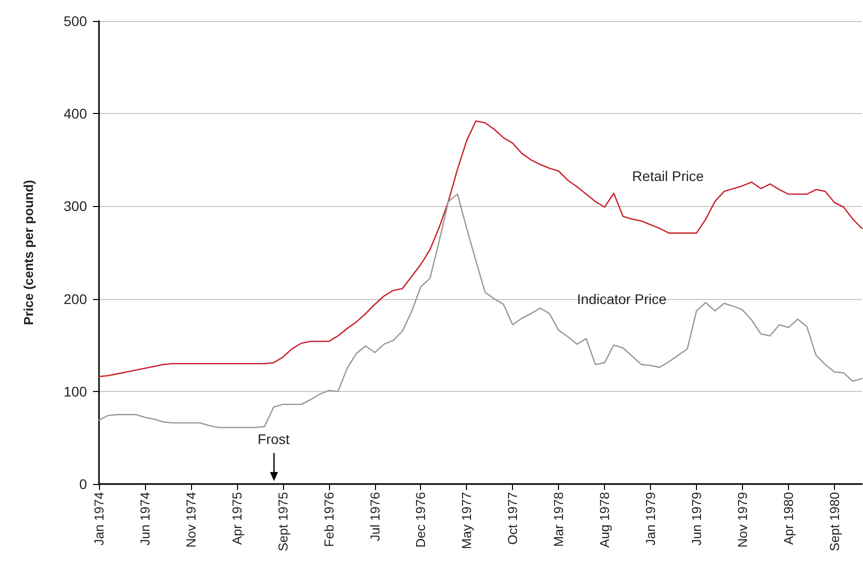 This screenshot has height=566, width=863. What do you see at coordinates (236, 518) in the screenshot?
I see `x-tick-label: Apr 1975` at bounding box center [236, 518].